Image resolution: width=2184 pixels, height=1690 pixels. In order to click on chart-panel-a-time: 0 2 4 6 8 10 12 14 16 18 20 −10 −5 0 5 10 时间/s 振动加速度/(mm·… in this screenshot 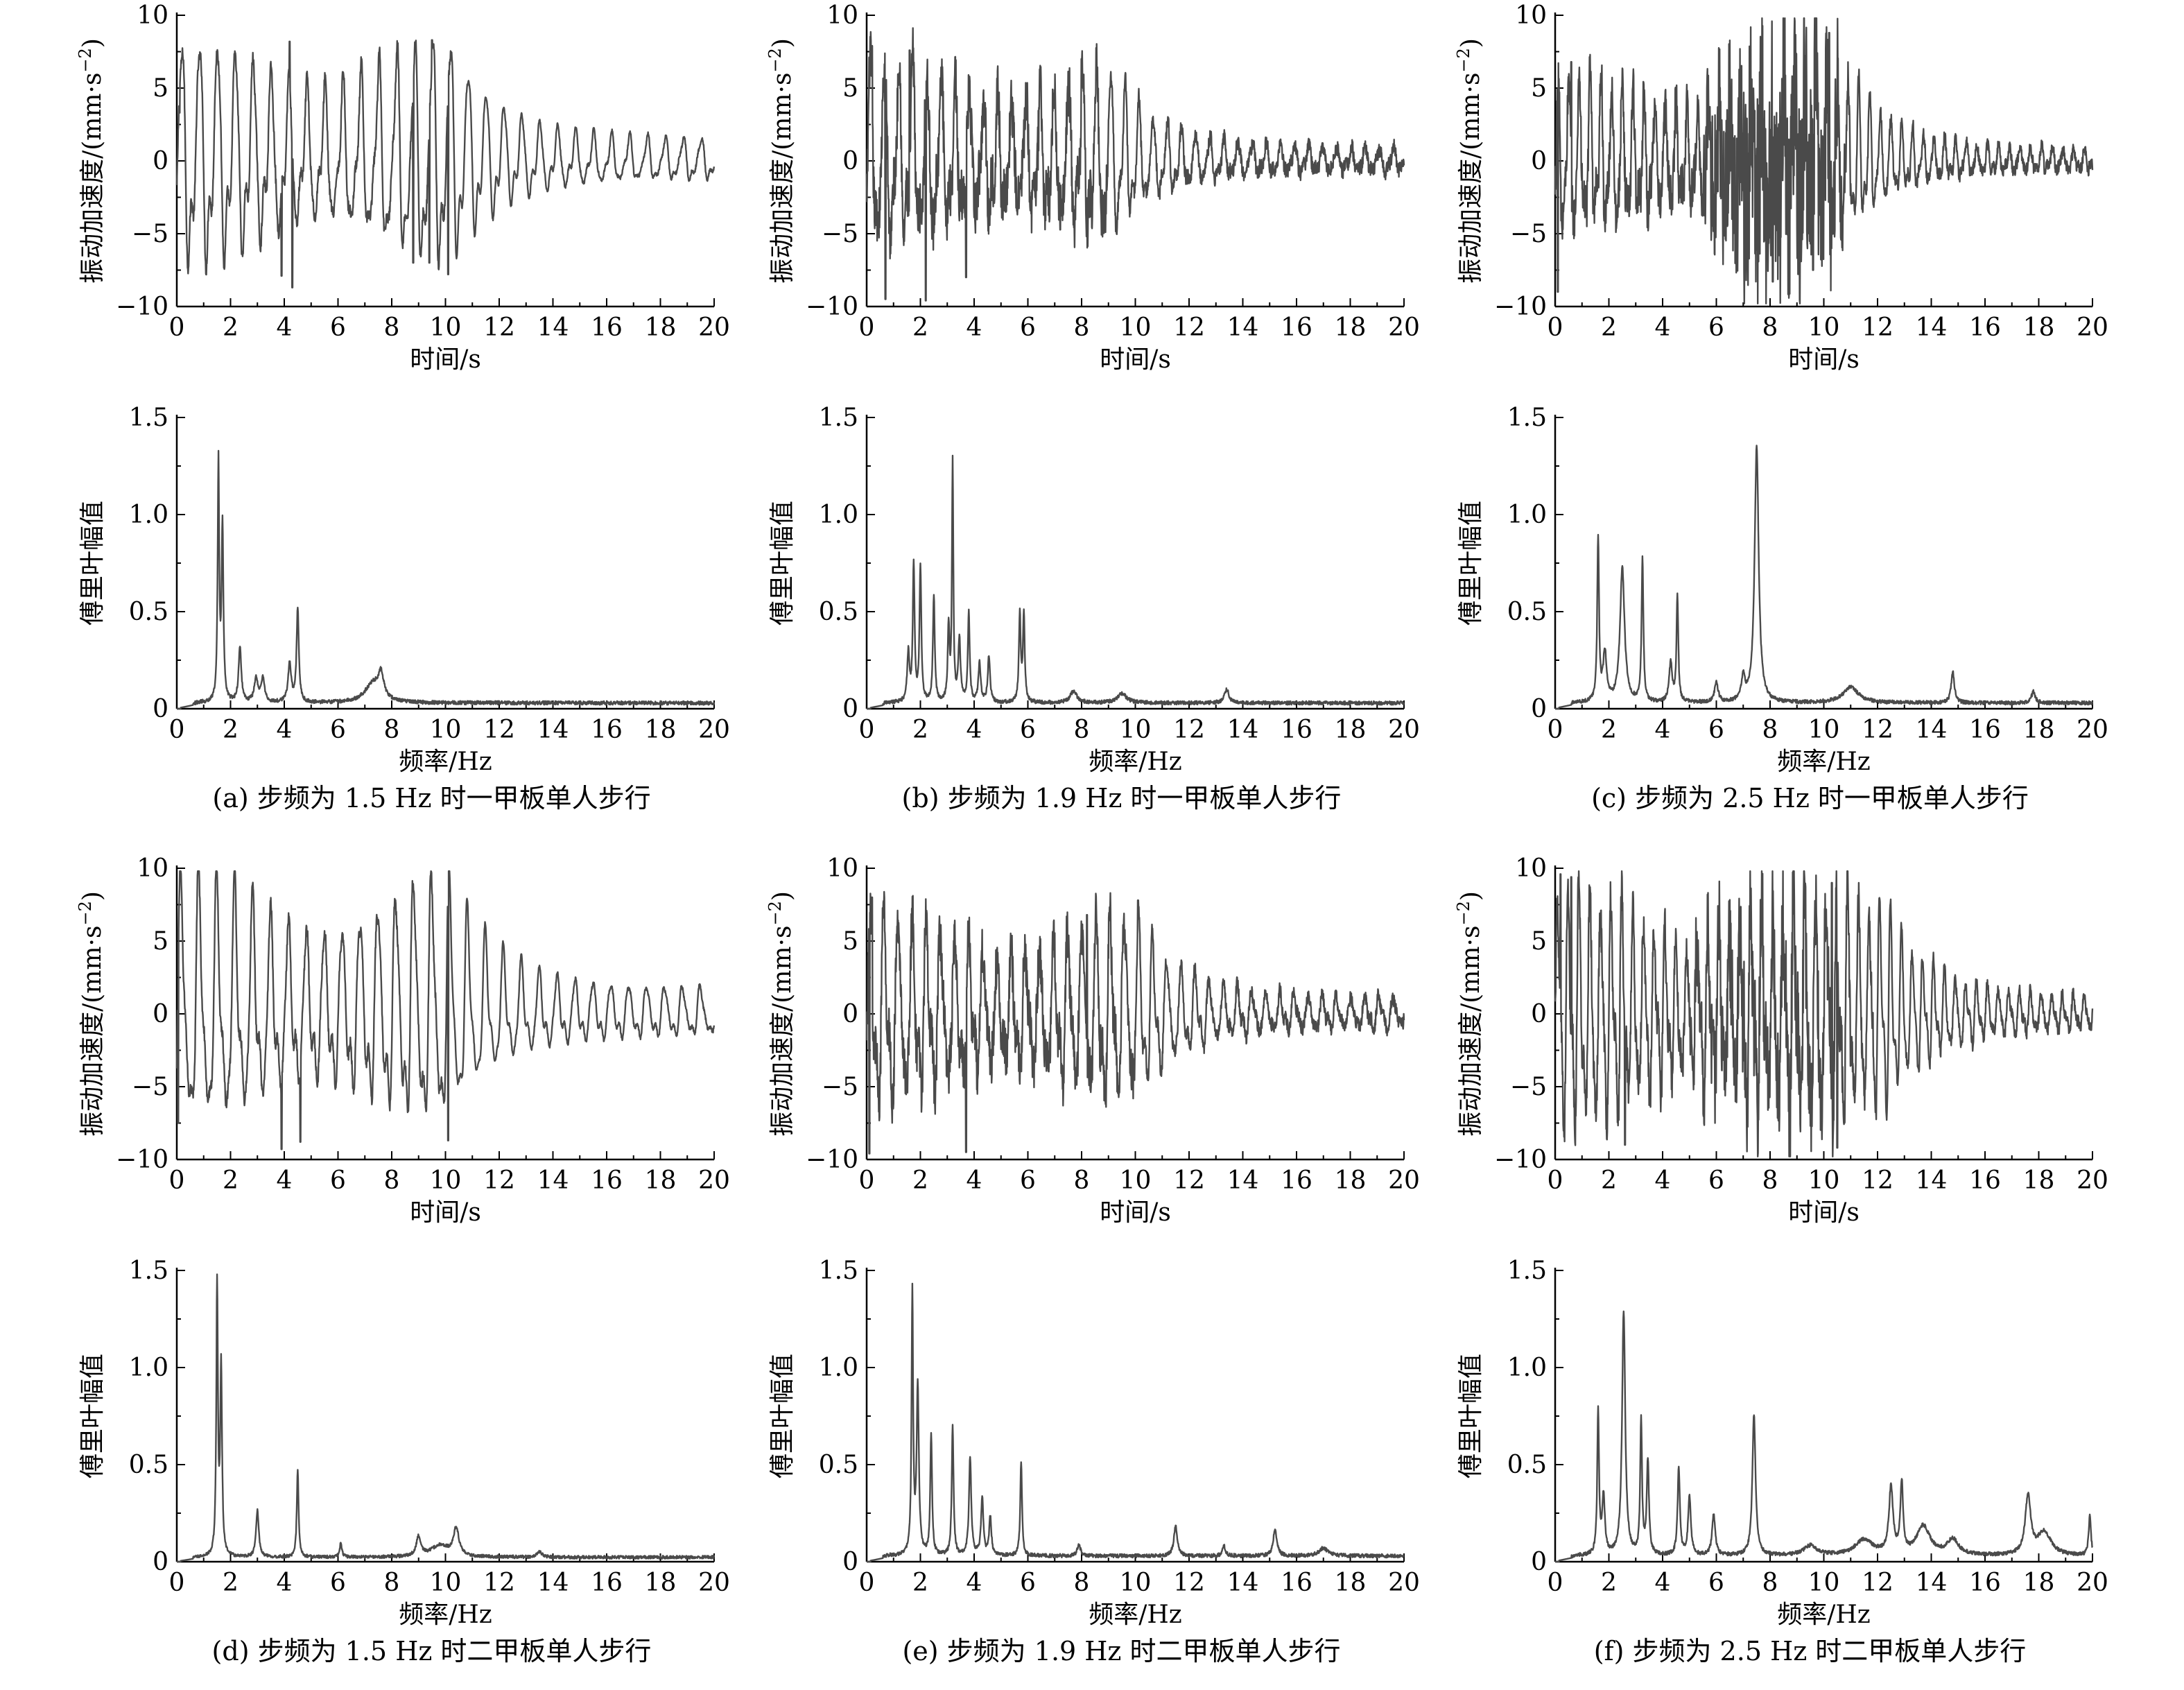, I will do `click(403, 187)`.